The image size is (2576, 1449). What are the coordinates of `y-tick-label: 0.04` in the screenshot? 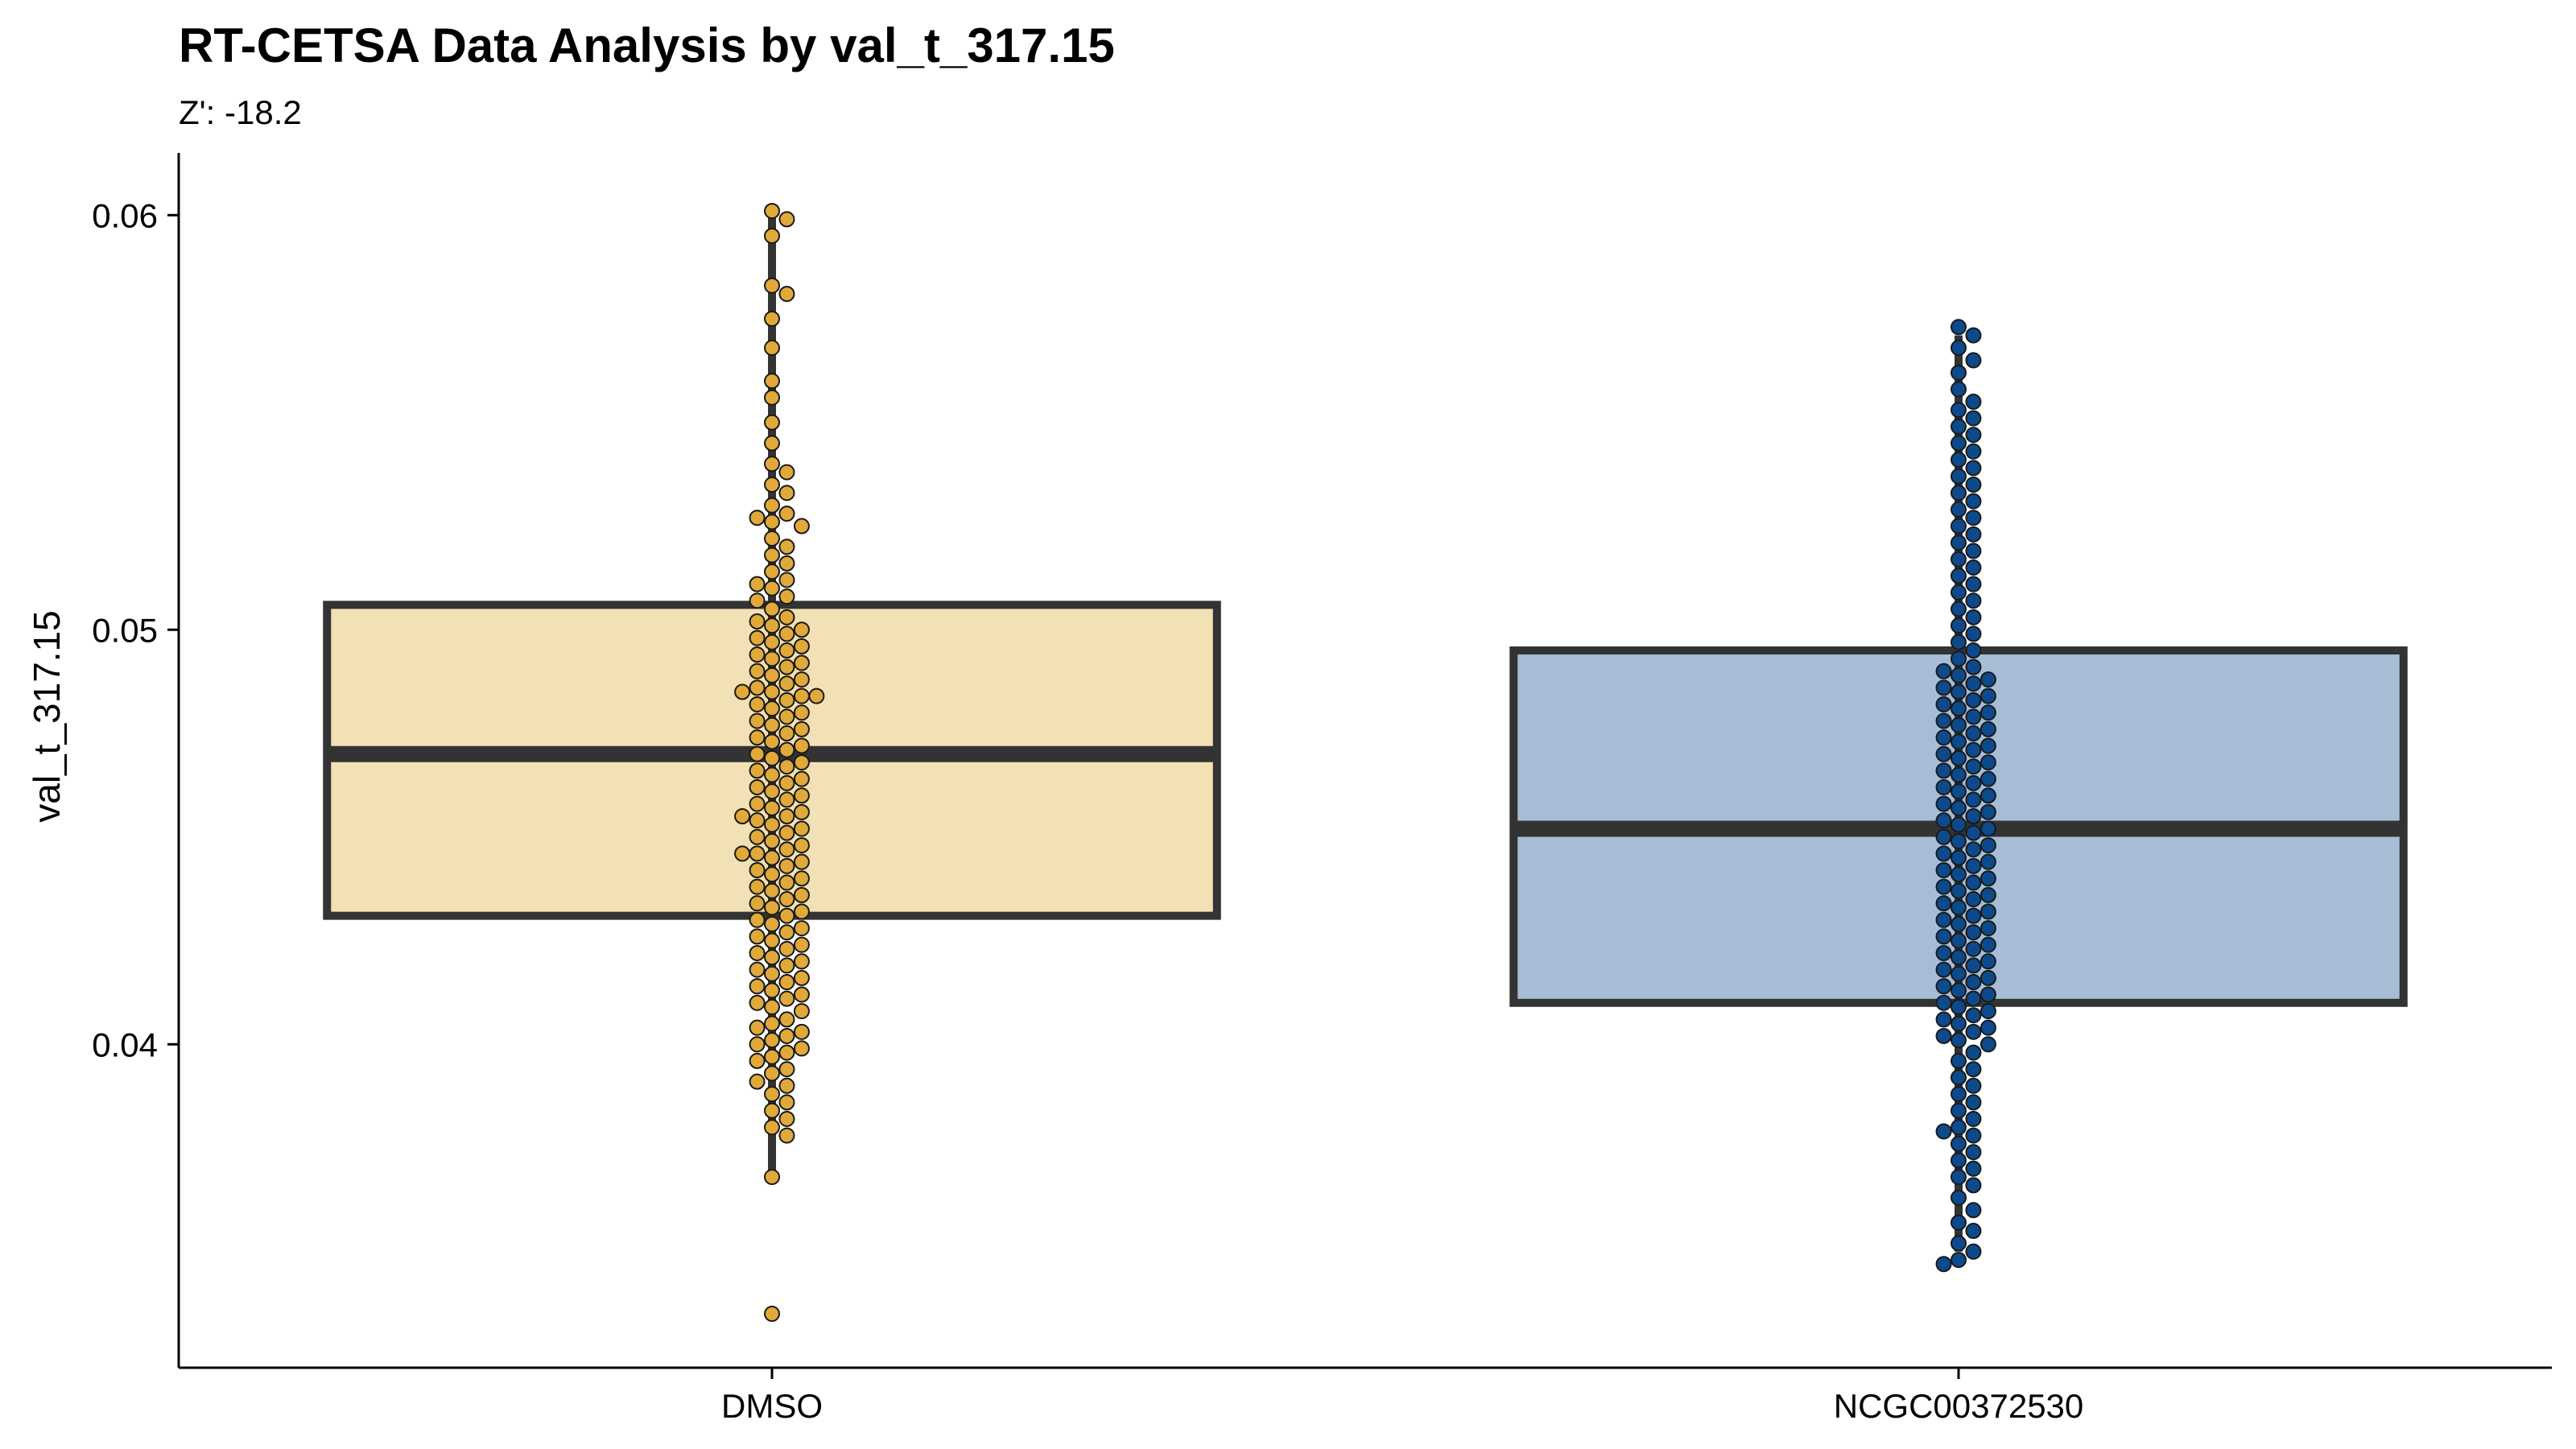 It's located at (125, 1044).